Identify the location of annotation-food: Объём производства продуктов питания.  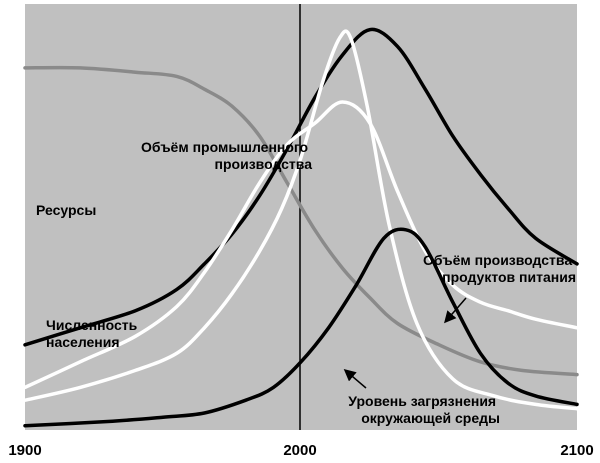
(499, 268).